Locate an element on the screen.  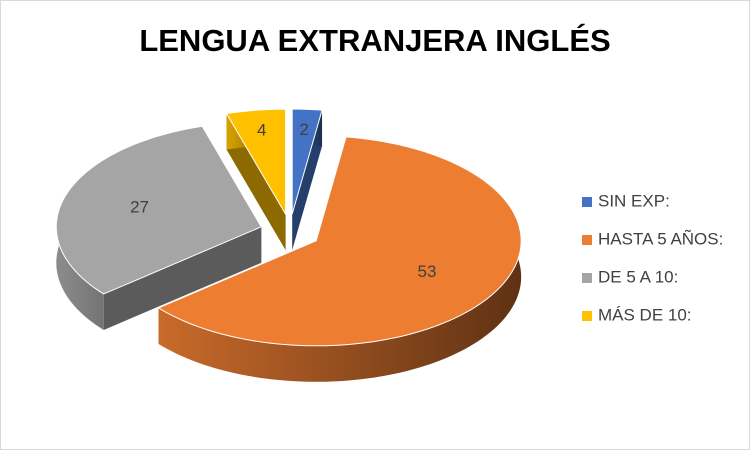
legend-label: HASTA 5 AÑOS: is located at coordinates (660, 238).